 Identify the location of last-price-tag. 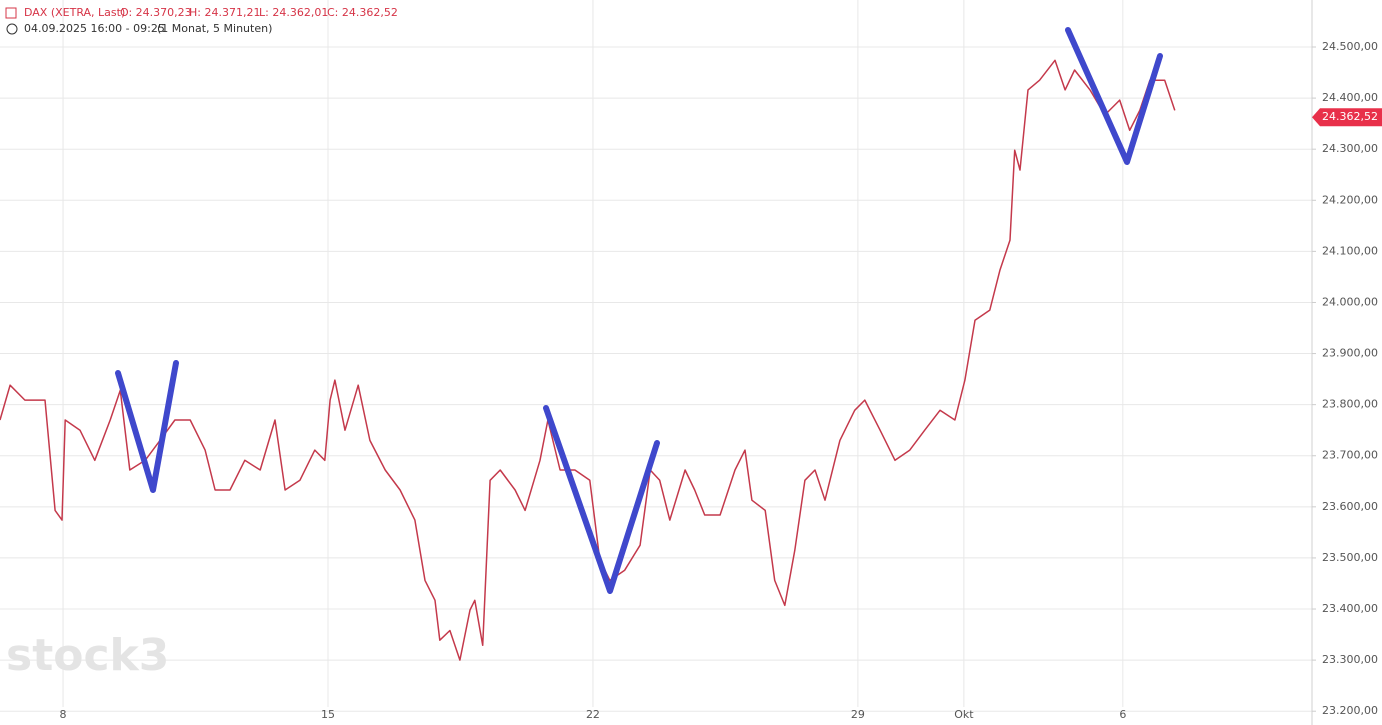
(1347, 117).